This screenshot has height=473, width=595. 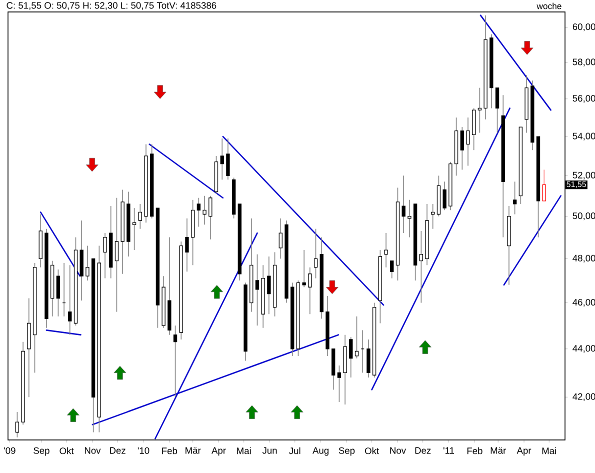 What do you see at coordinates (583, 349) in the screenshot?
I see `y-tick-label: 44,00` at bounding box center [583, 349].